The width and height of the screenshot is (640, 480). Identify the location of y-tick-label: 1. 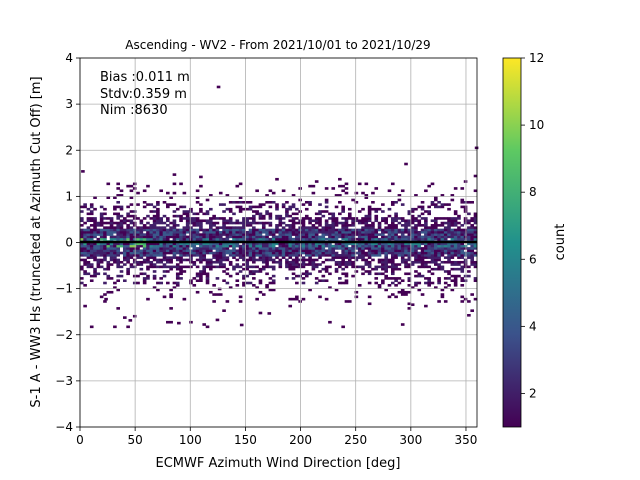
(69, 196).